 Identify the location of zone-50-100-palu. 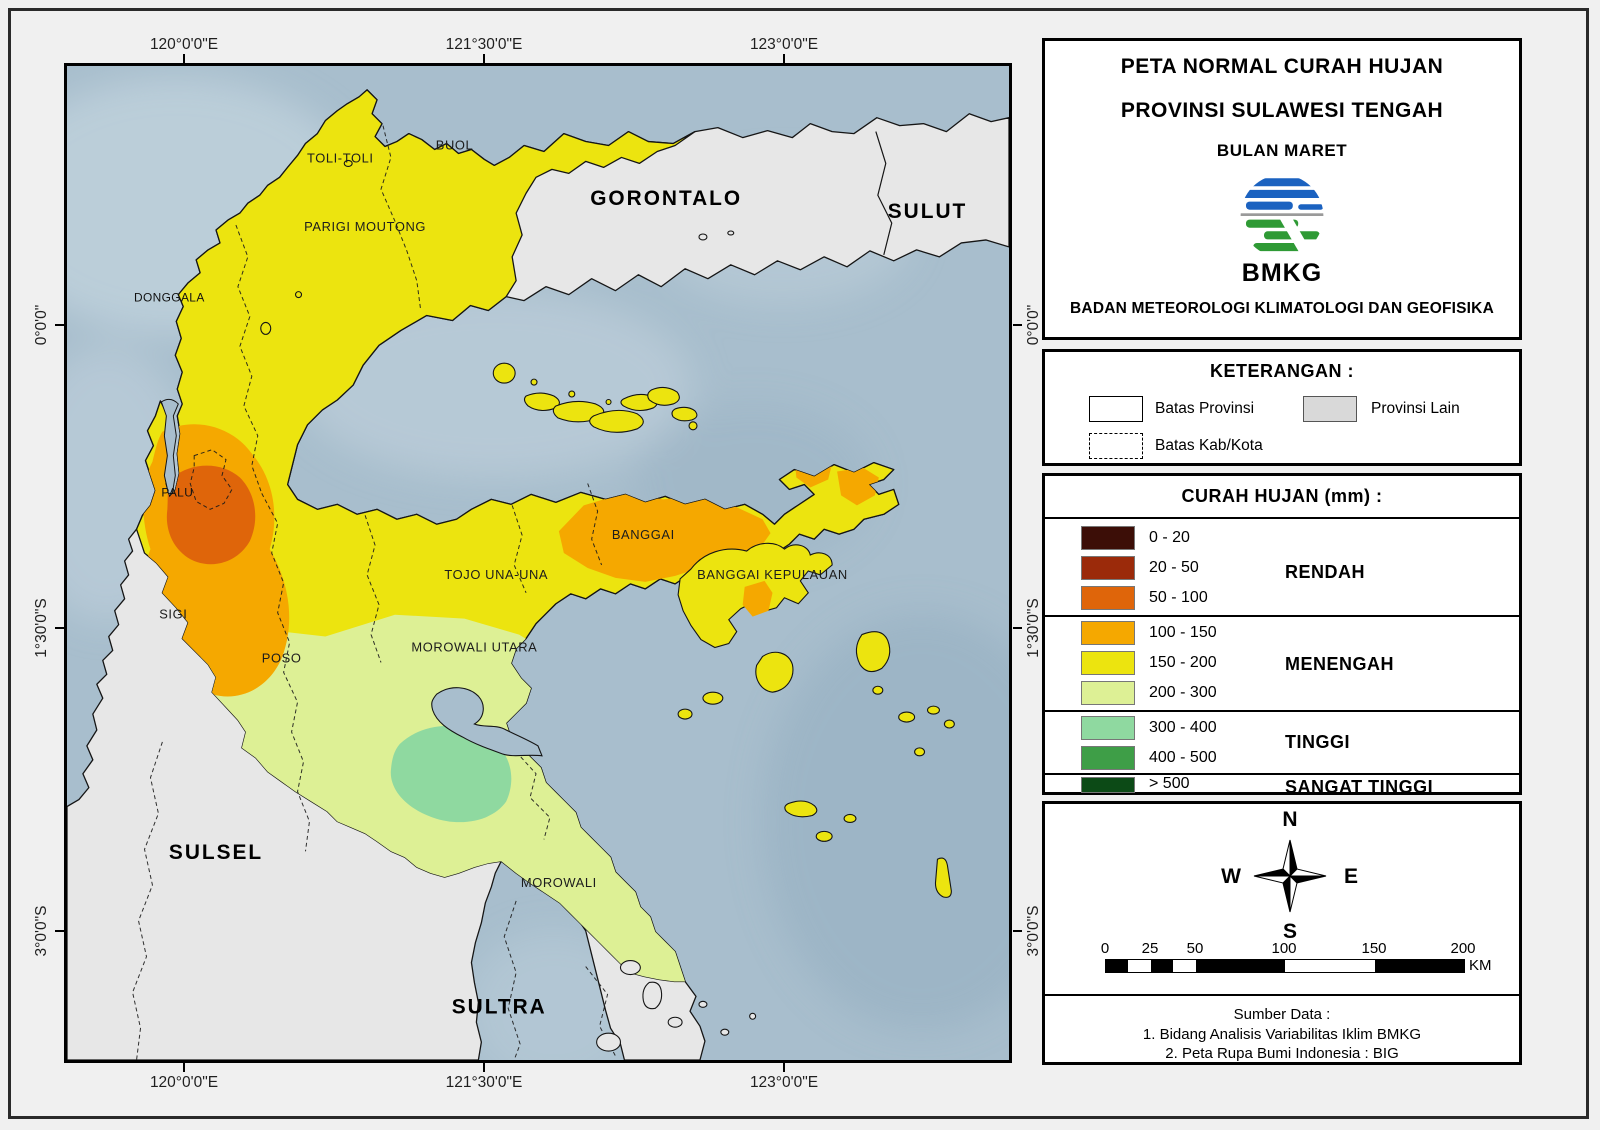
(211, 515).